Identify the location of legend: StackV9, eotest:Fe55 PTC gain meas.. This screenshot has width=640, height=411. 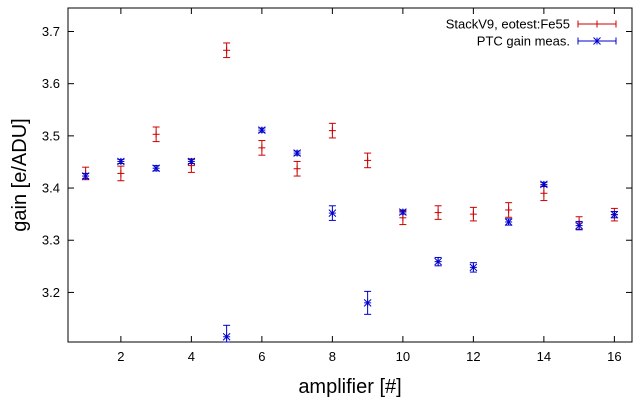
(531, 33).